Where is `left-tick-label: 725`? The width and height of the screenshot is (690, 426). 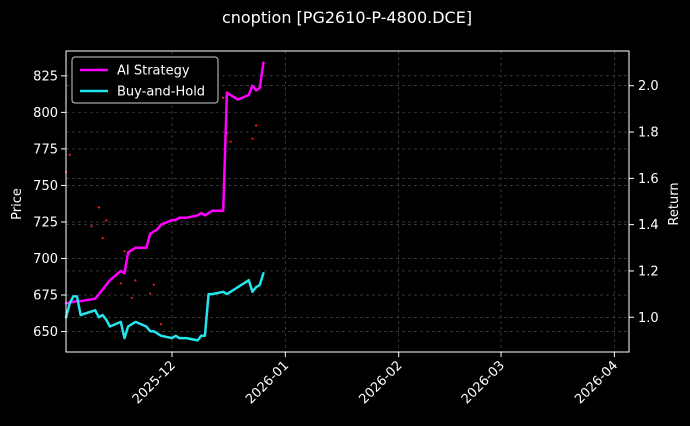 left-tick-label: 725 is located at coordinates (45, 222).